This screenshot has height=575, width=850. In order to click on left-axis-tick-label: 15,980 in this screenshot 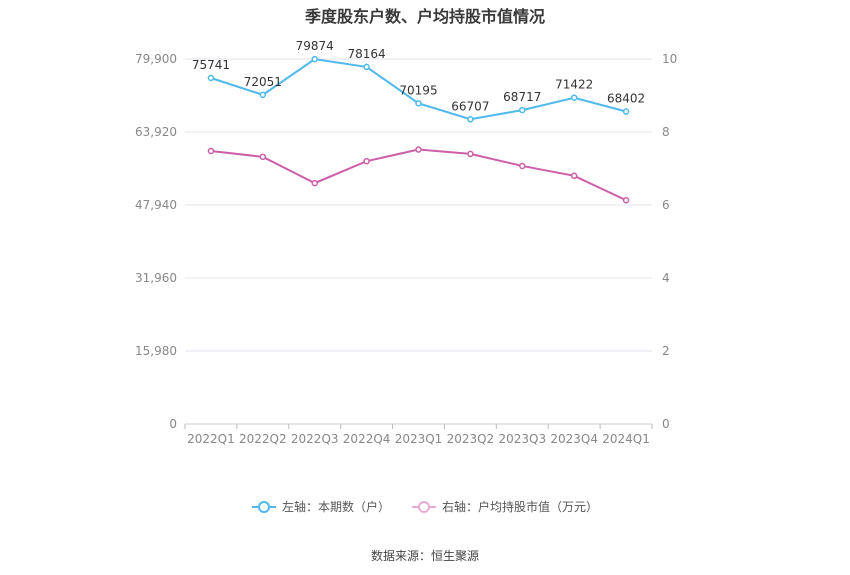, I will do `click(156, 351)`.